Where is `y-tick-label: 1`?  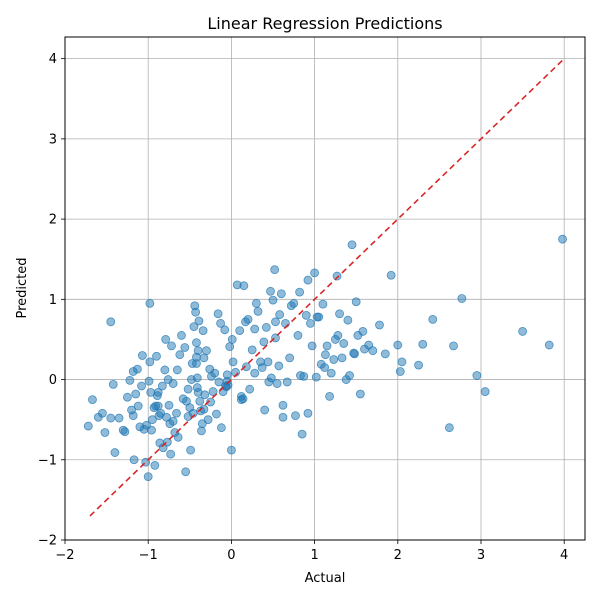
y-tick-label: 1 is located at coordinates (53, 300).